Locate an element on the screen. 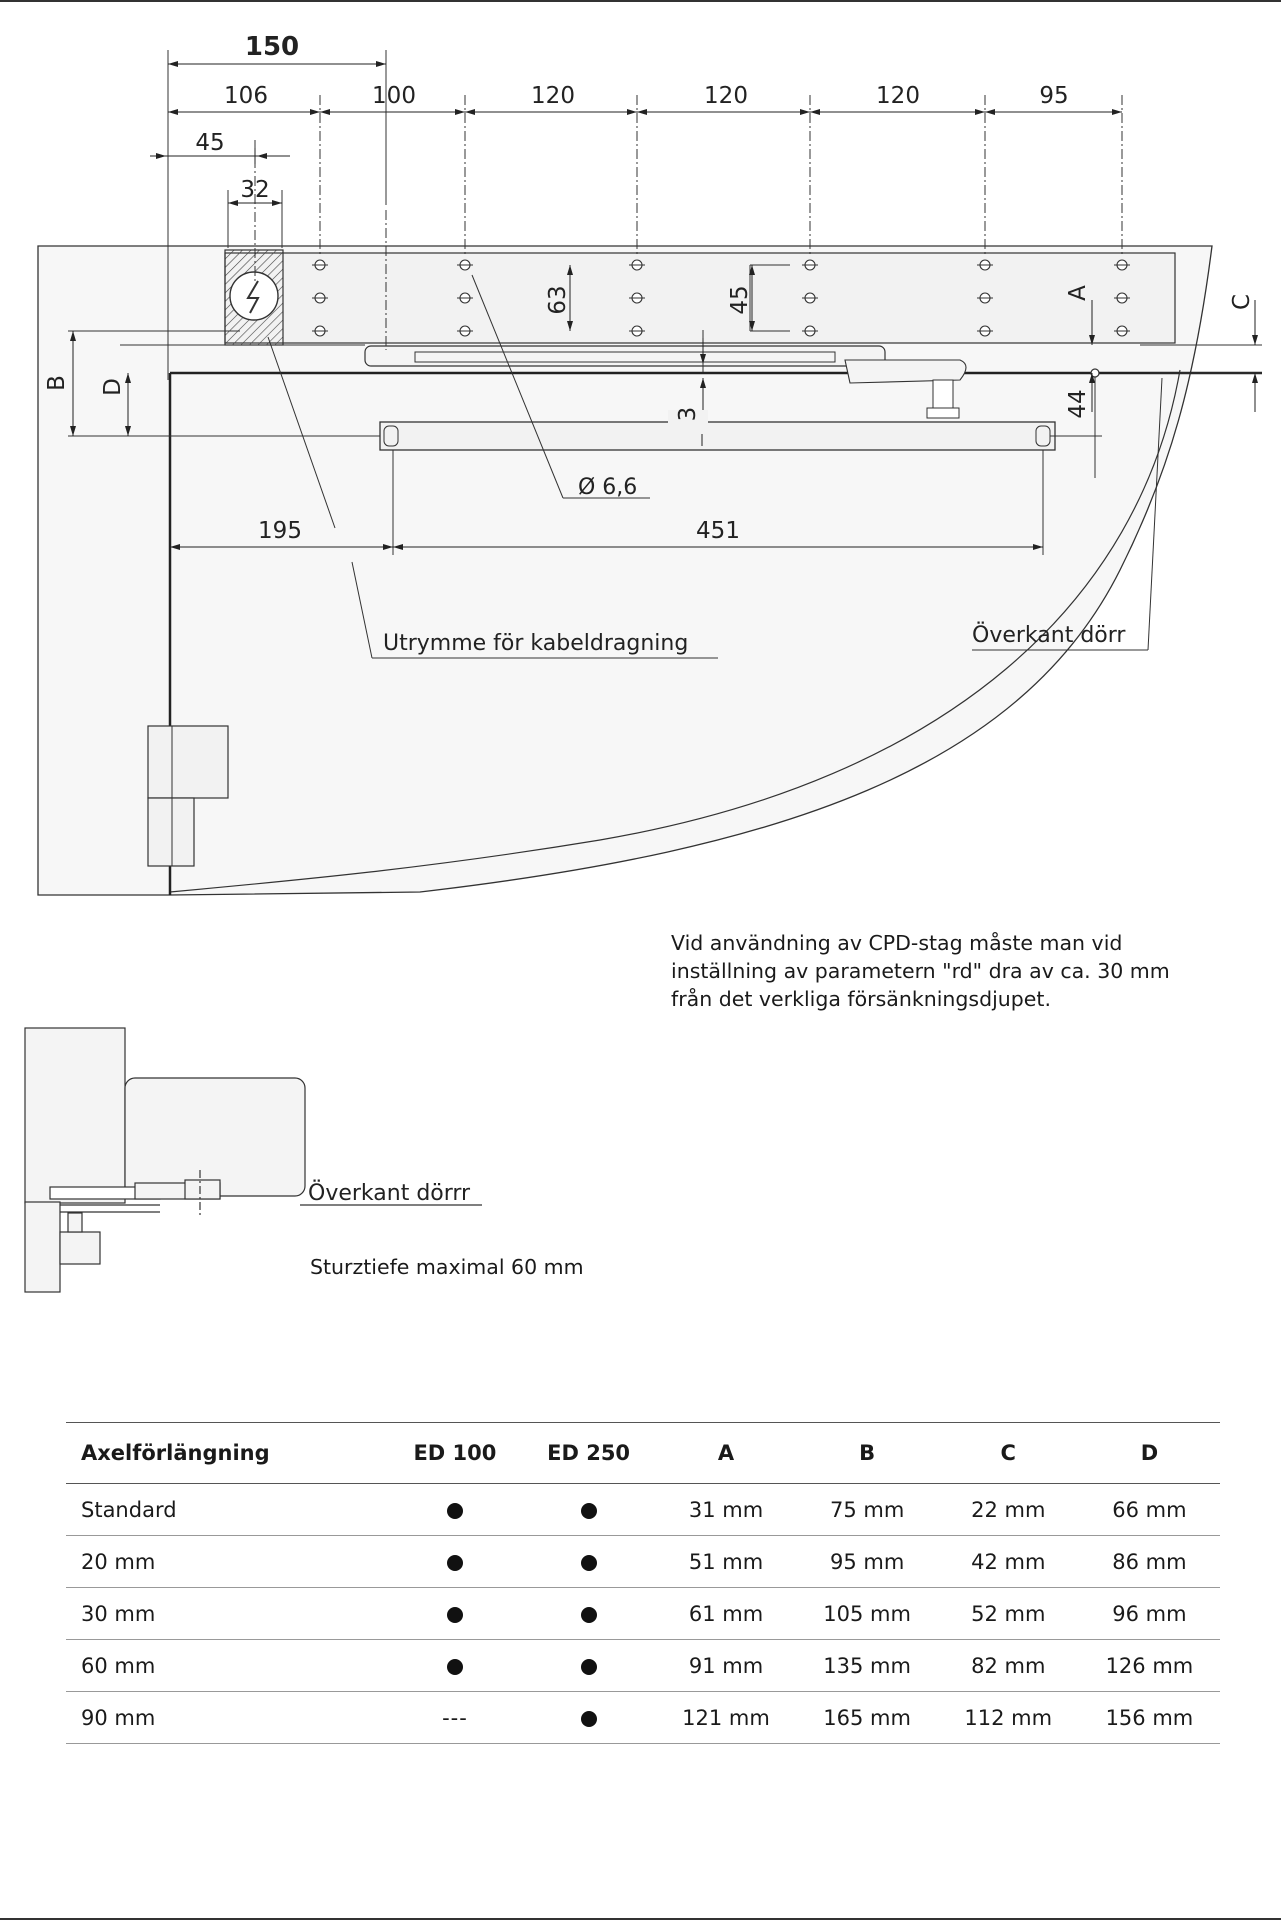 This screenshot has width=1281, height=1921. door-top-label: Överkant dörr is located at coordinates (1049, 635).